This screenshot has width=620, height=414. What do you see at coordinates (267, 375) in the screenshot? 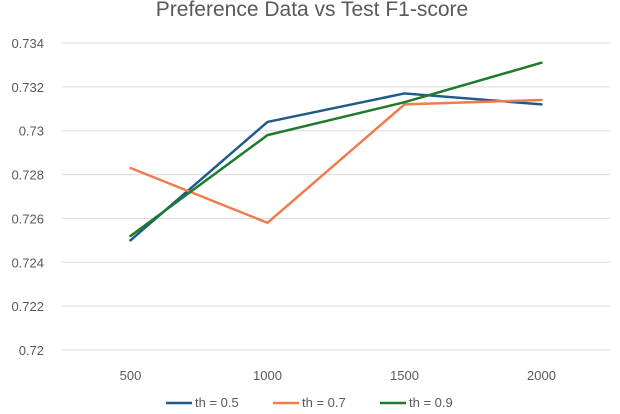
I see `x-tick-label: 1000` at bounding box center [267, 375].